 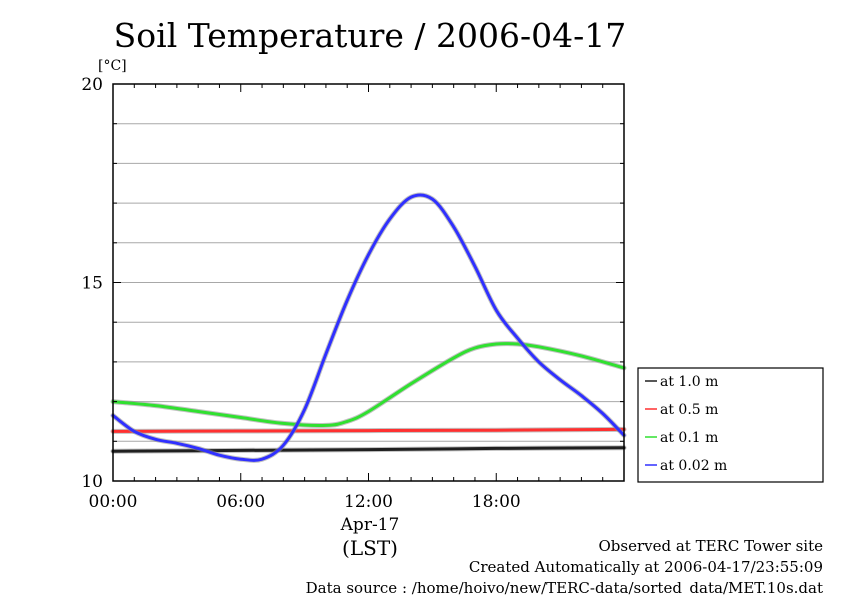 I want to click on footer-site: Observed at TERC Tower site, so click(x=710, y=546).